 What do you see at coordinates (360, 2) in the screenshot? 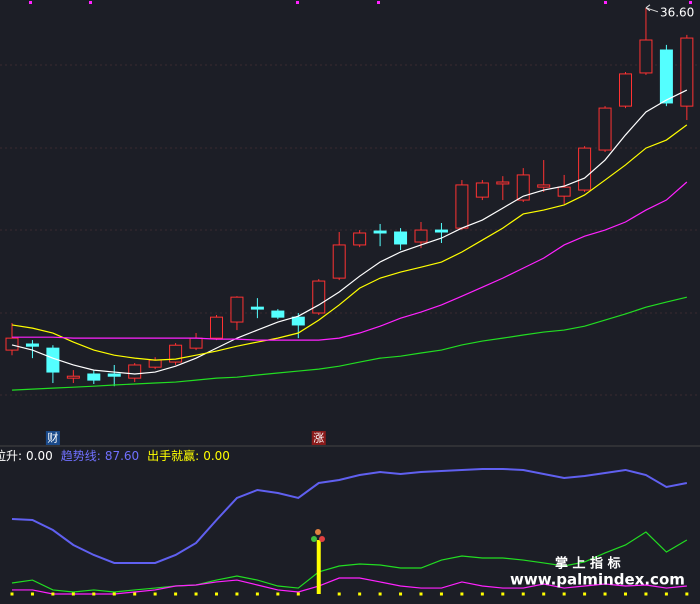
I see `top-dots` at bounding box center [360, 2].